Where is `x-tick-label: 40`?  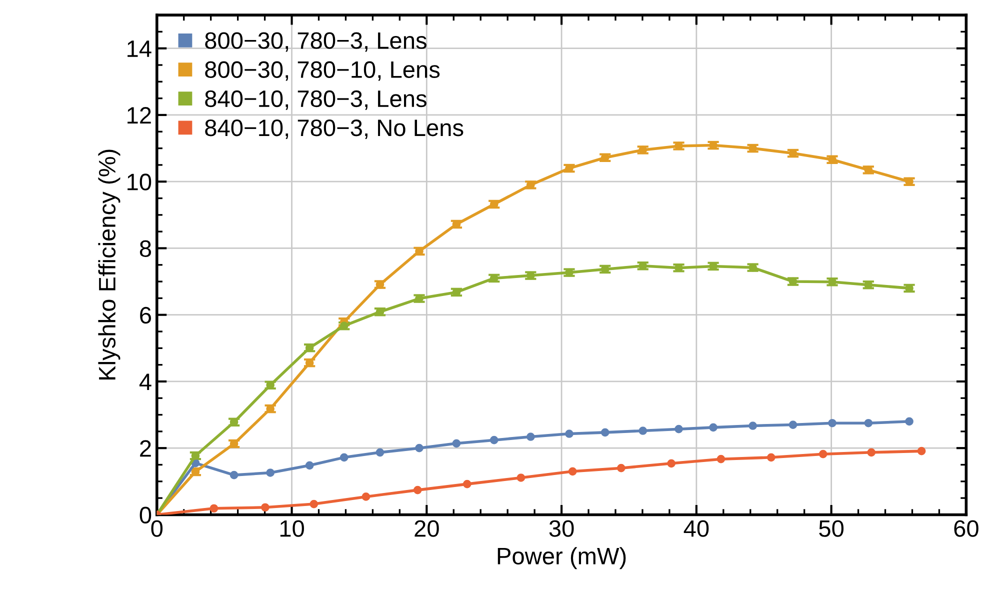
x-tick-label: 40 is located at coordinates (696, 528).